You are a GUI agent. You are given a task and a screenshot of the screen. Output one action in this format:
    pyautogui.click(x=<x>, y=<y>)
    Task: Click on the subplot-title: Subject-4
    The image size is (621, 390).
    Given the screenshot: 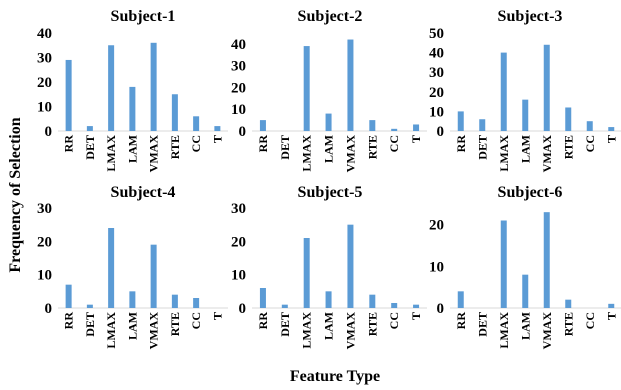 What is the action you would take?
    pyautogui.click(x=143, y=192)
    